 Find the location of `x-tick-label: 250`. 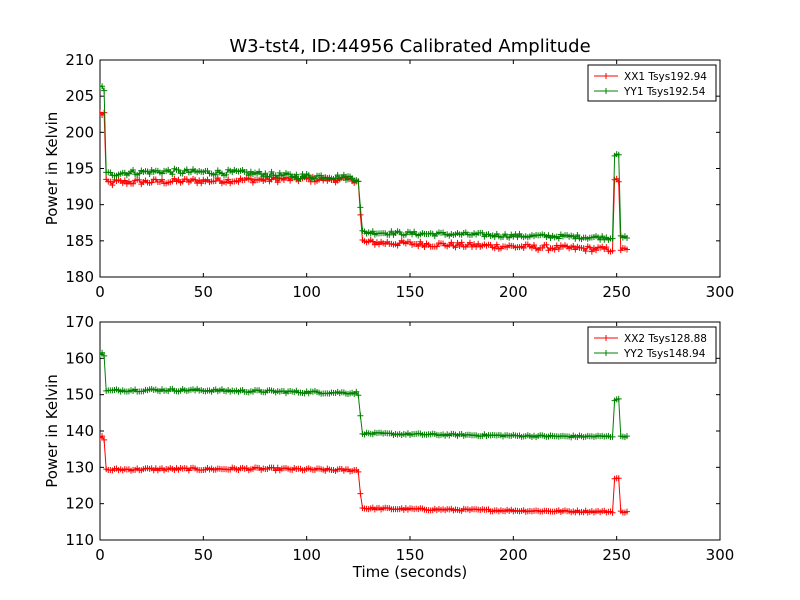

x-tick-label: 250 is located at coordinates (616, 555).